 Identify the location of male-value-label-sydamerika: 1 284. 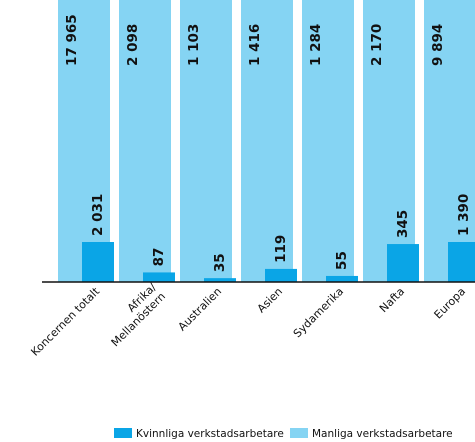
(316, 45).